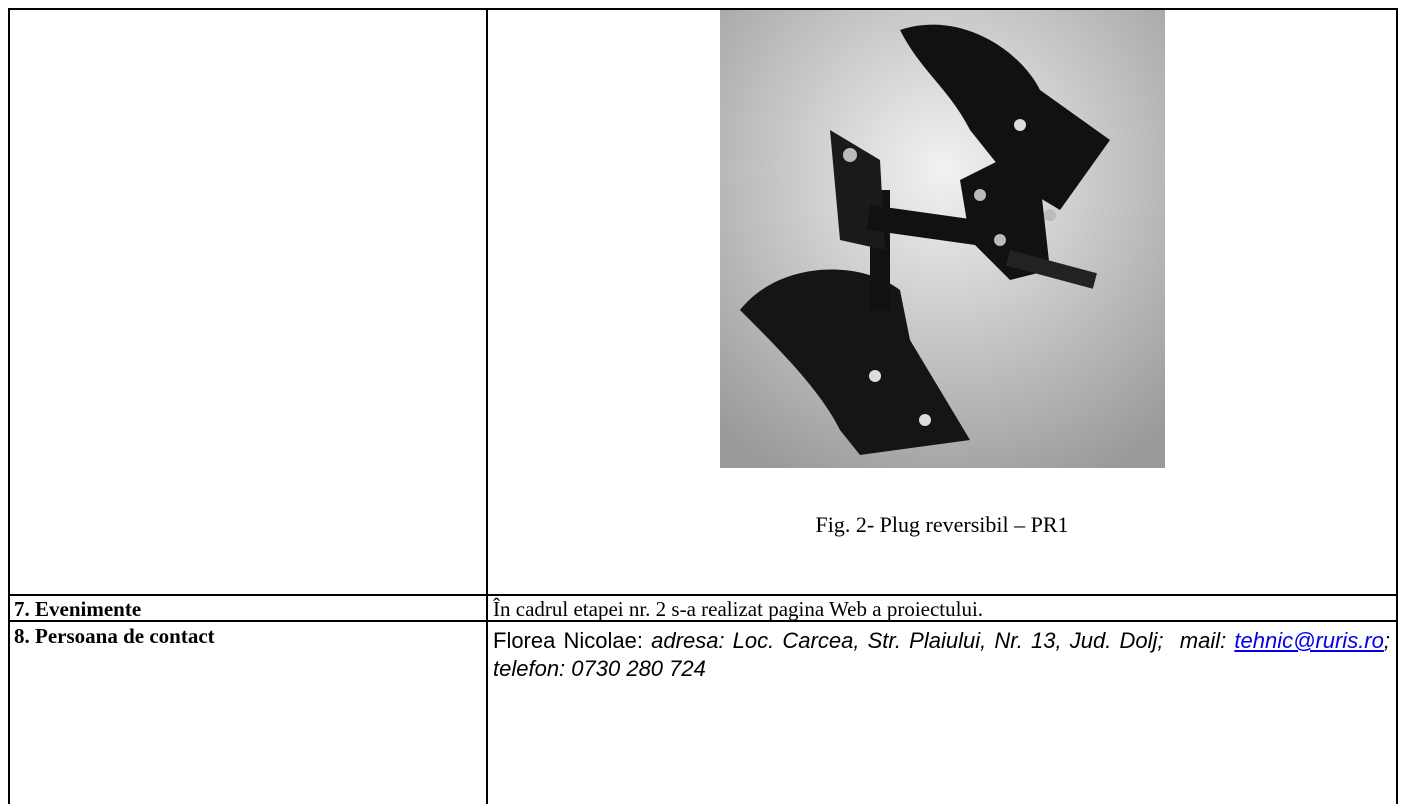 The width and height of the screenshot is (1407, 804). I want to click on figure-caption: Fig. 2- Plug reversibil – PR1, so click(942, 524).